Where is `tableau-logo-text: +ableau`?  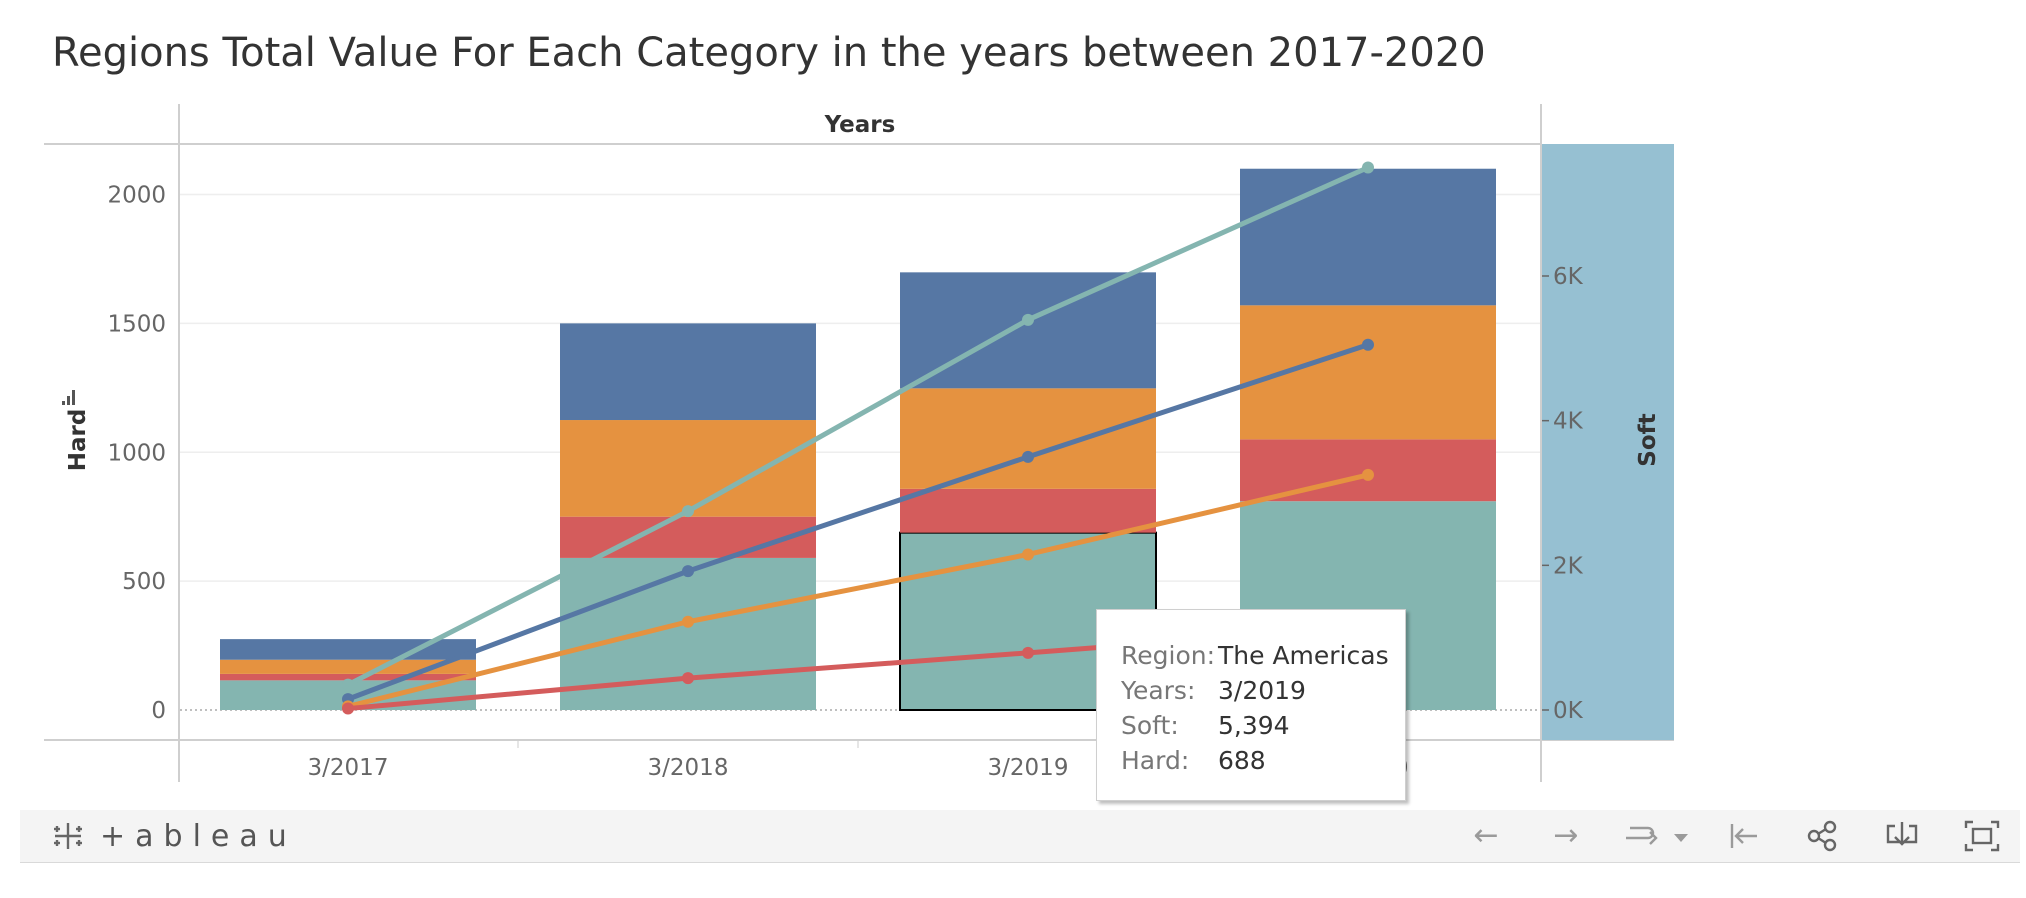 tableau-logo-text: +ableau is located at coordinates (198, 836).